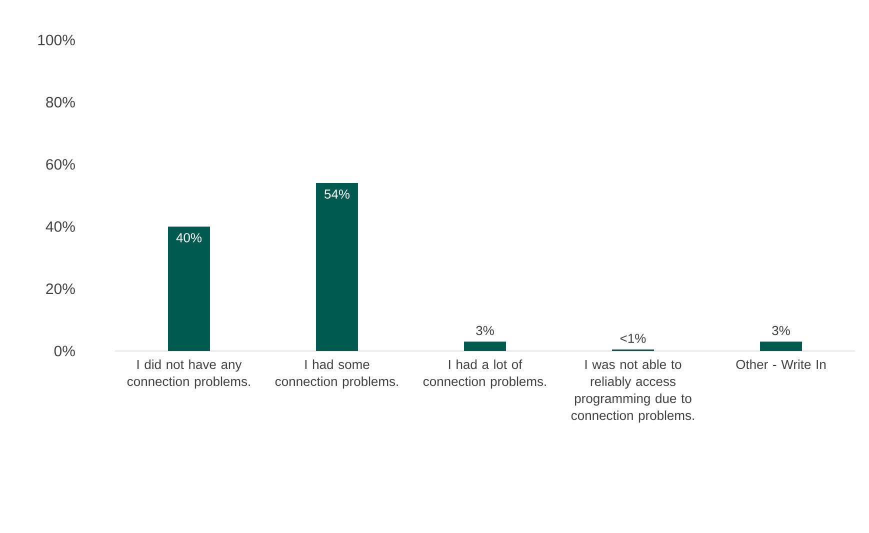 Image resolution: width=869 pixels, height=533 pixels. I want to click on y-tick-label: 0%, so click(64, 351).